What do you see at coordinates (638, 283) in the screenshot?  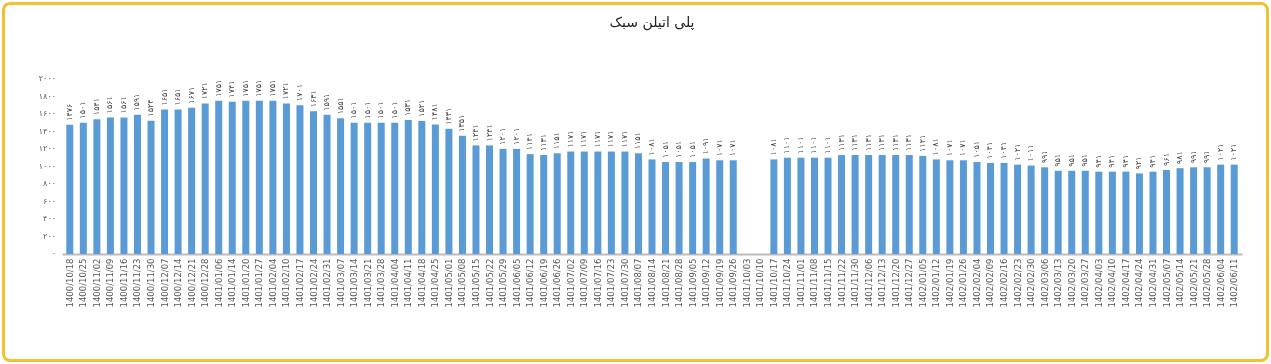 I see `x-tick-label: 1401/08/07` at bounding box center [638, 283].